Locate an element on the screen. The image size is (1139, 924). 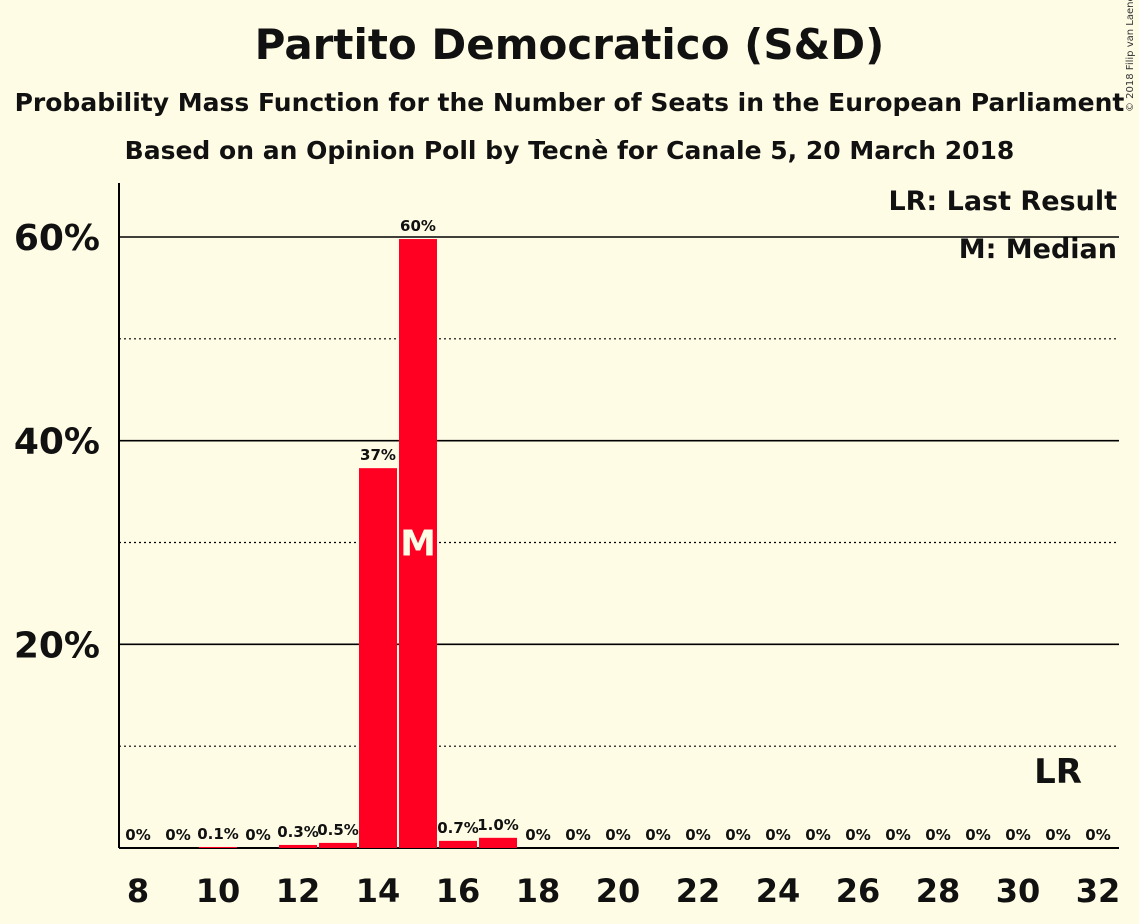
x-tick-label: 20 is located at coordinates (618, 891).